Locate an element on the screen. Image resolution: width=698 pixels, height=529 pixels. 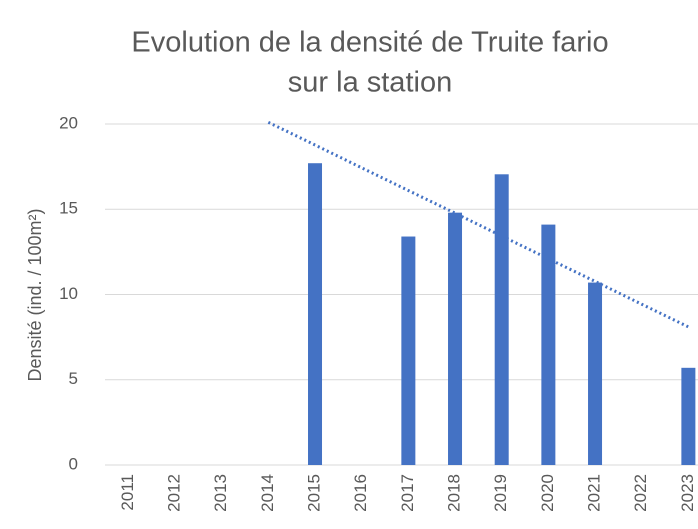
x-tick-label: 2016 is located at coordinates (360, 493).